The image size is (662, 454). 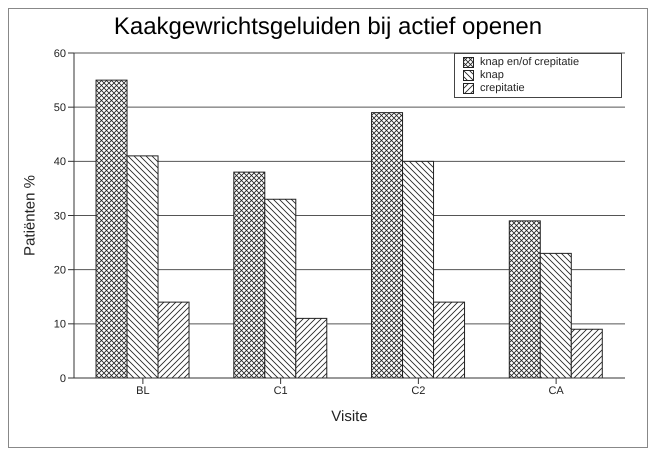 I want to click on y-tick-label: 0, so click(x=63, y=378).